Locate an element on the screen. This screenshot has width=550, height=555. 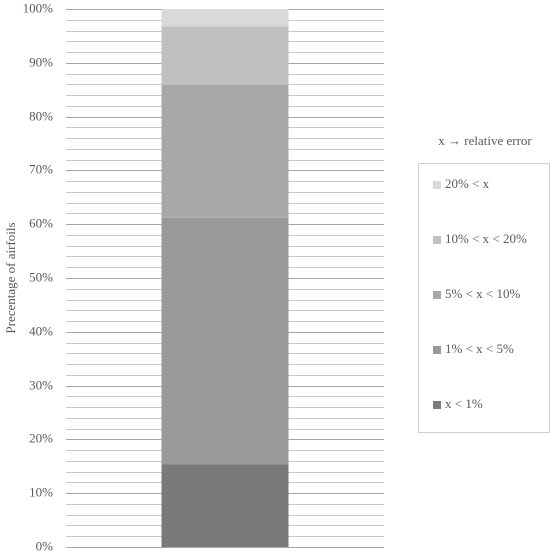
legend-label: 10% < x < 20% is located at coordinates (486, 238).